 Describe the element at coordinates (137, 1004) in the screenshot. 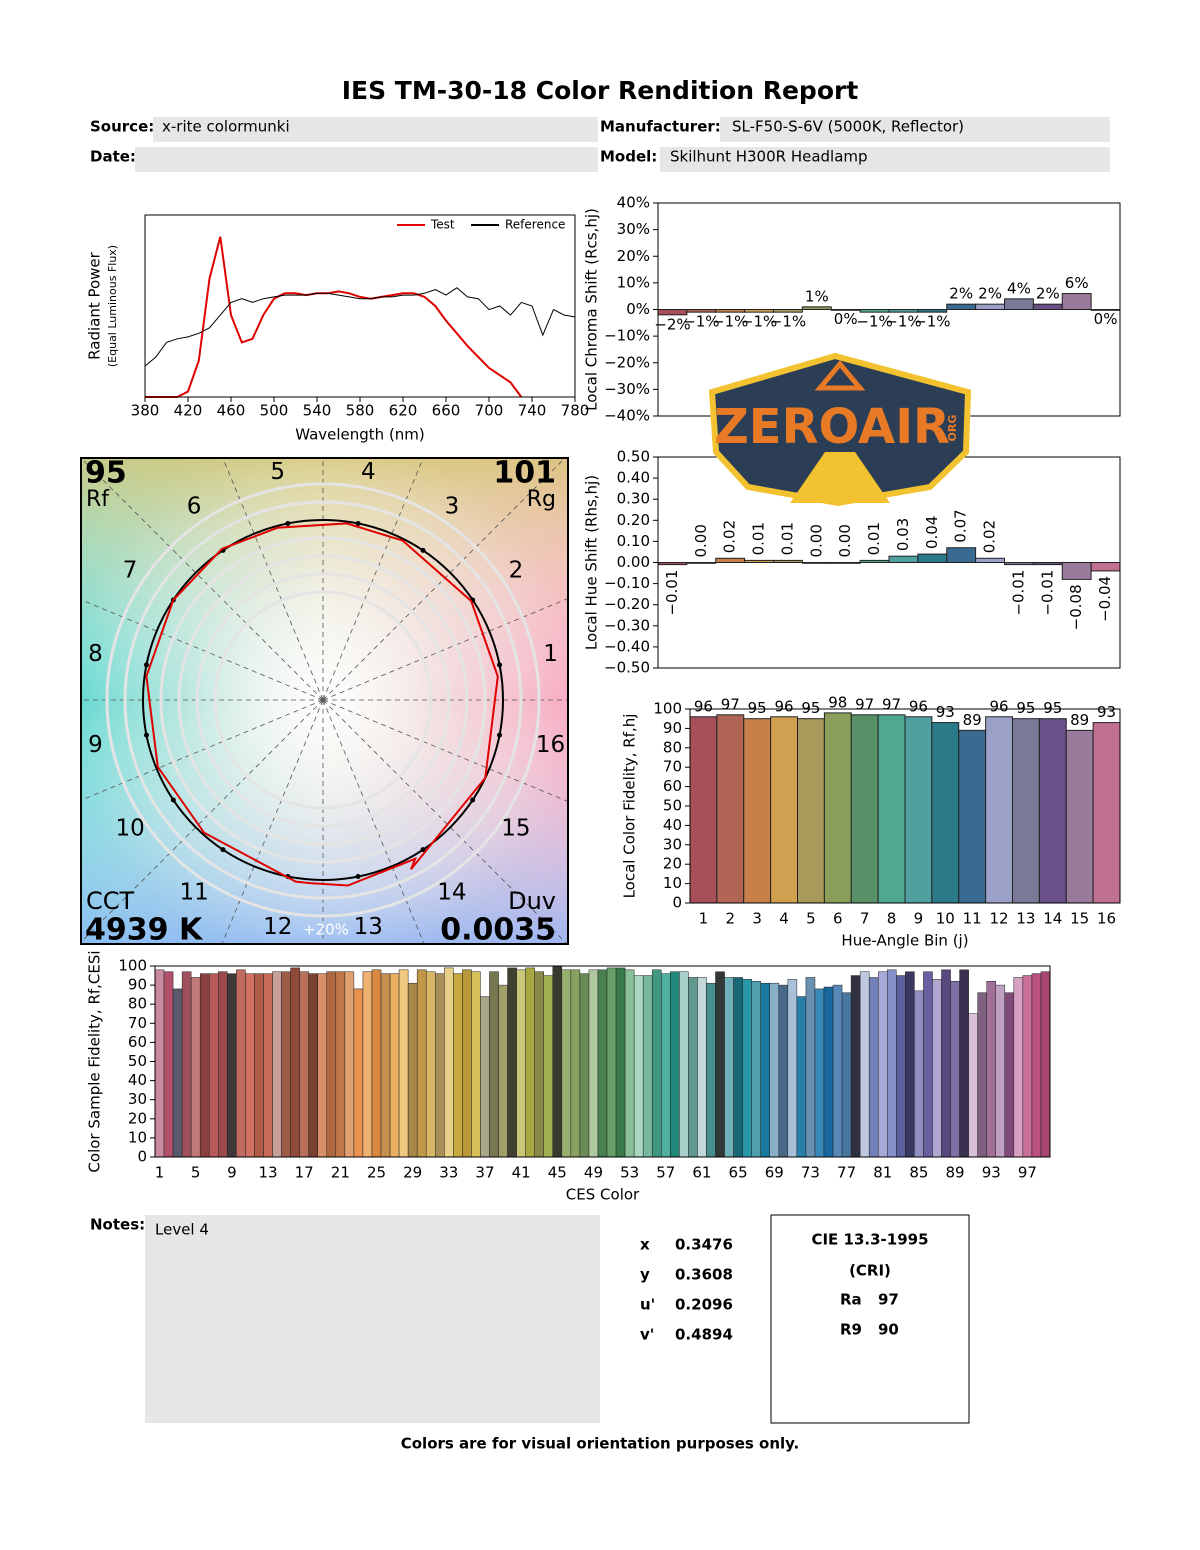

I see `y-tick-label: 80` at that location.